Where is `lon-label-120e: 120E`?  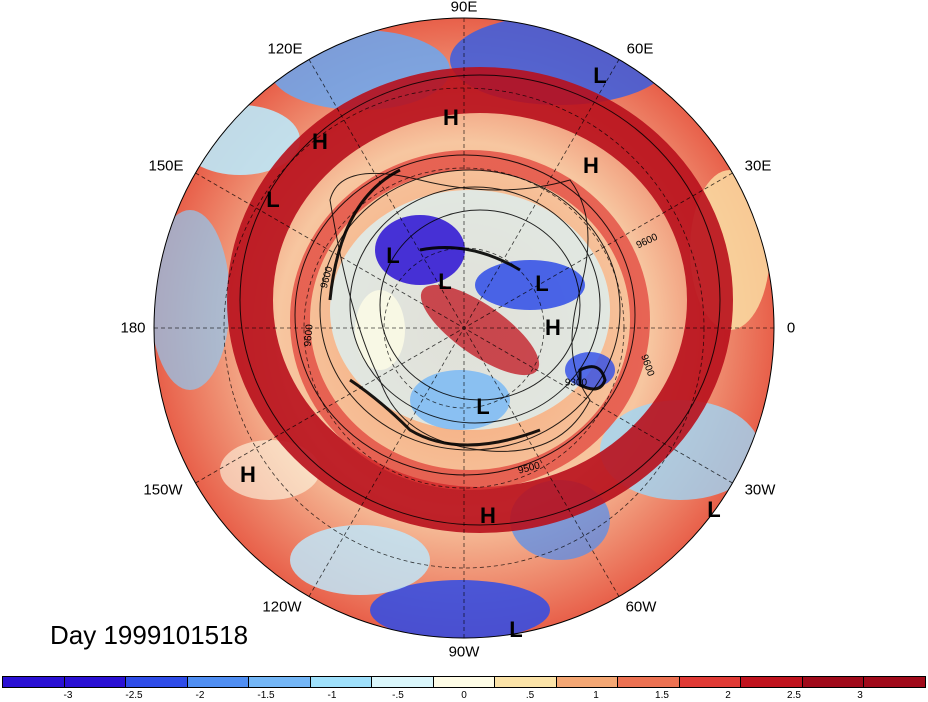
lon-label-120e: 120E is located at coordinates (285, 49).